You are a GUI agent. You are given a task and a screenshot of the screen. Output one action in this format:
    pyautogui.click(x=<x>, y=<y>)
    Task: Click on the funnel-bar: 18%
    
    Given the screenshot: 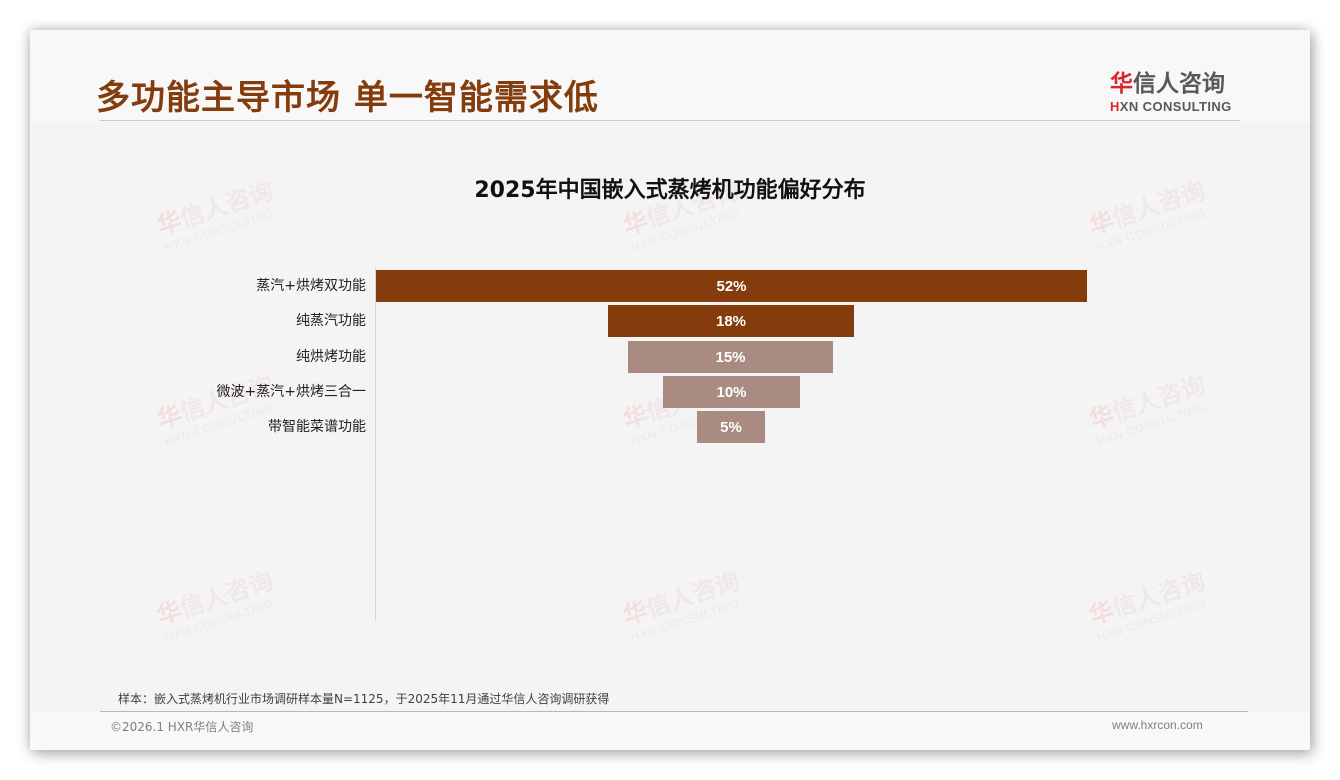 What is the action you would take?
    pyautogui.click(x=731, y=321)
    